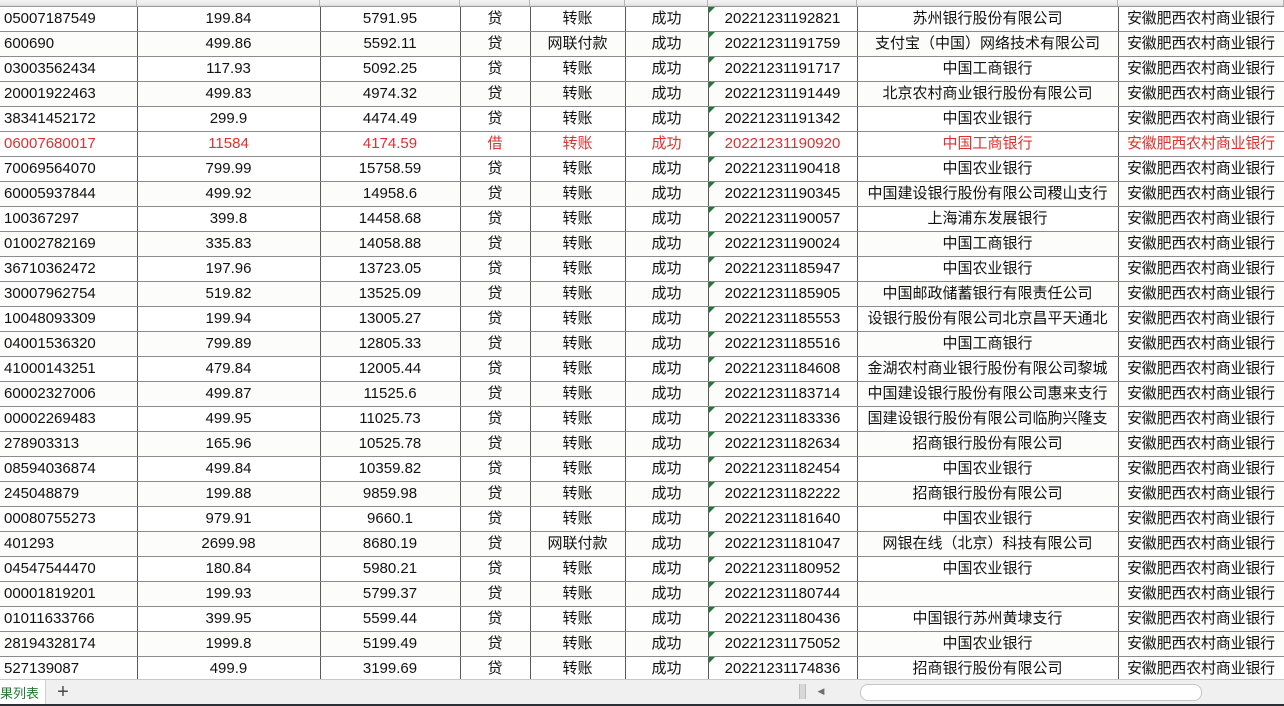 The height and width of the screenshot is (706, 1284). Describe the element at coordinates (988, 294) in the screenshot. I see `cell-opposite: 中国邮政储蓄银行有限责任公司` at that location.